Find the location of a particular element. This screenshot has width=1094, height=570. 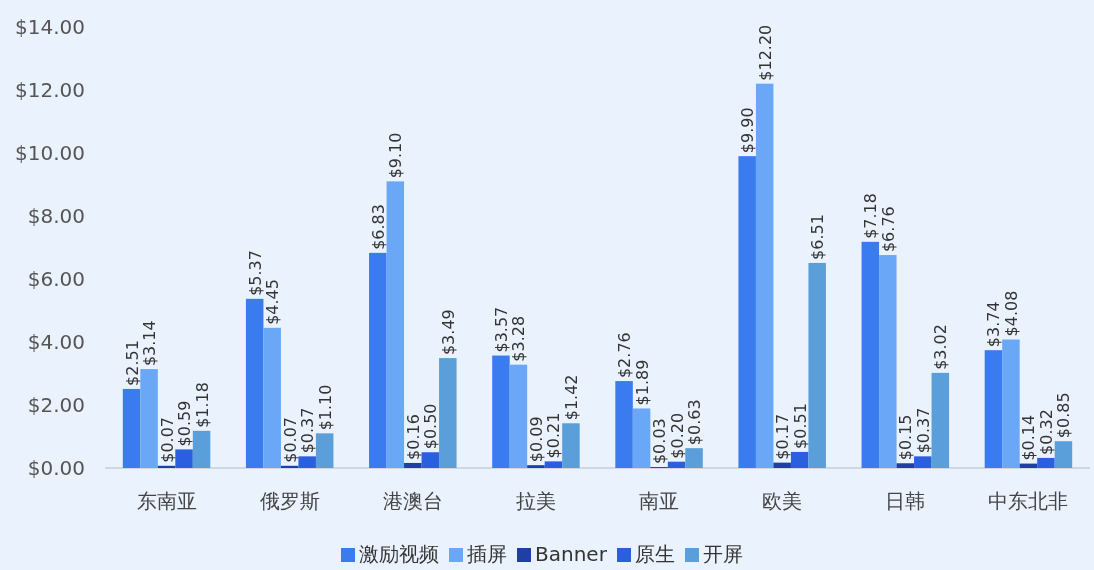

data-label: $6.51 is located at coordinates (818, 237).